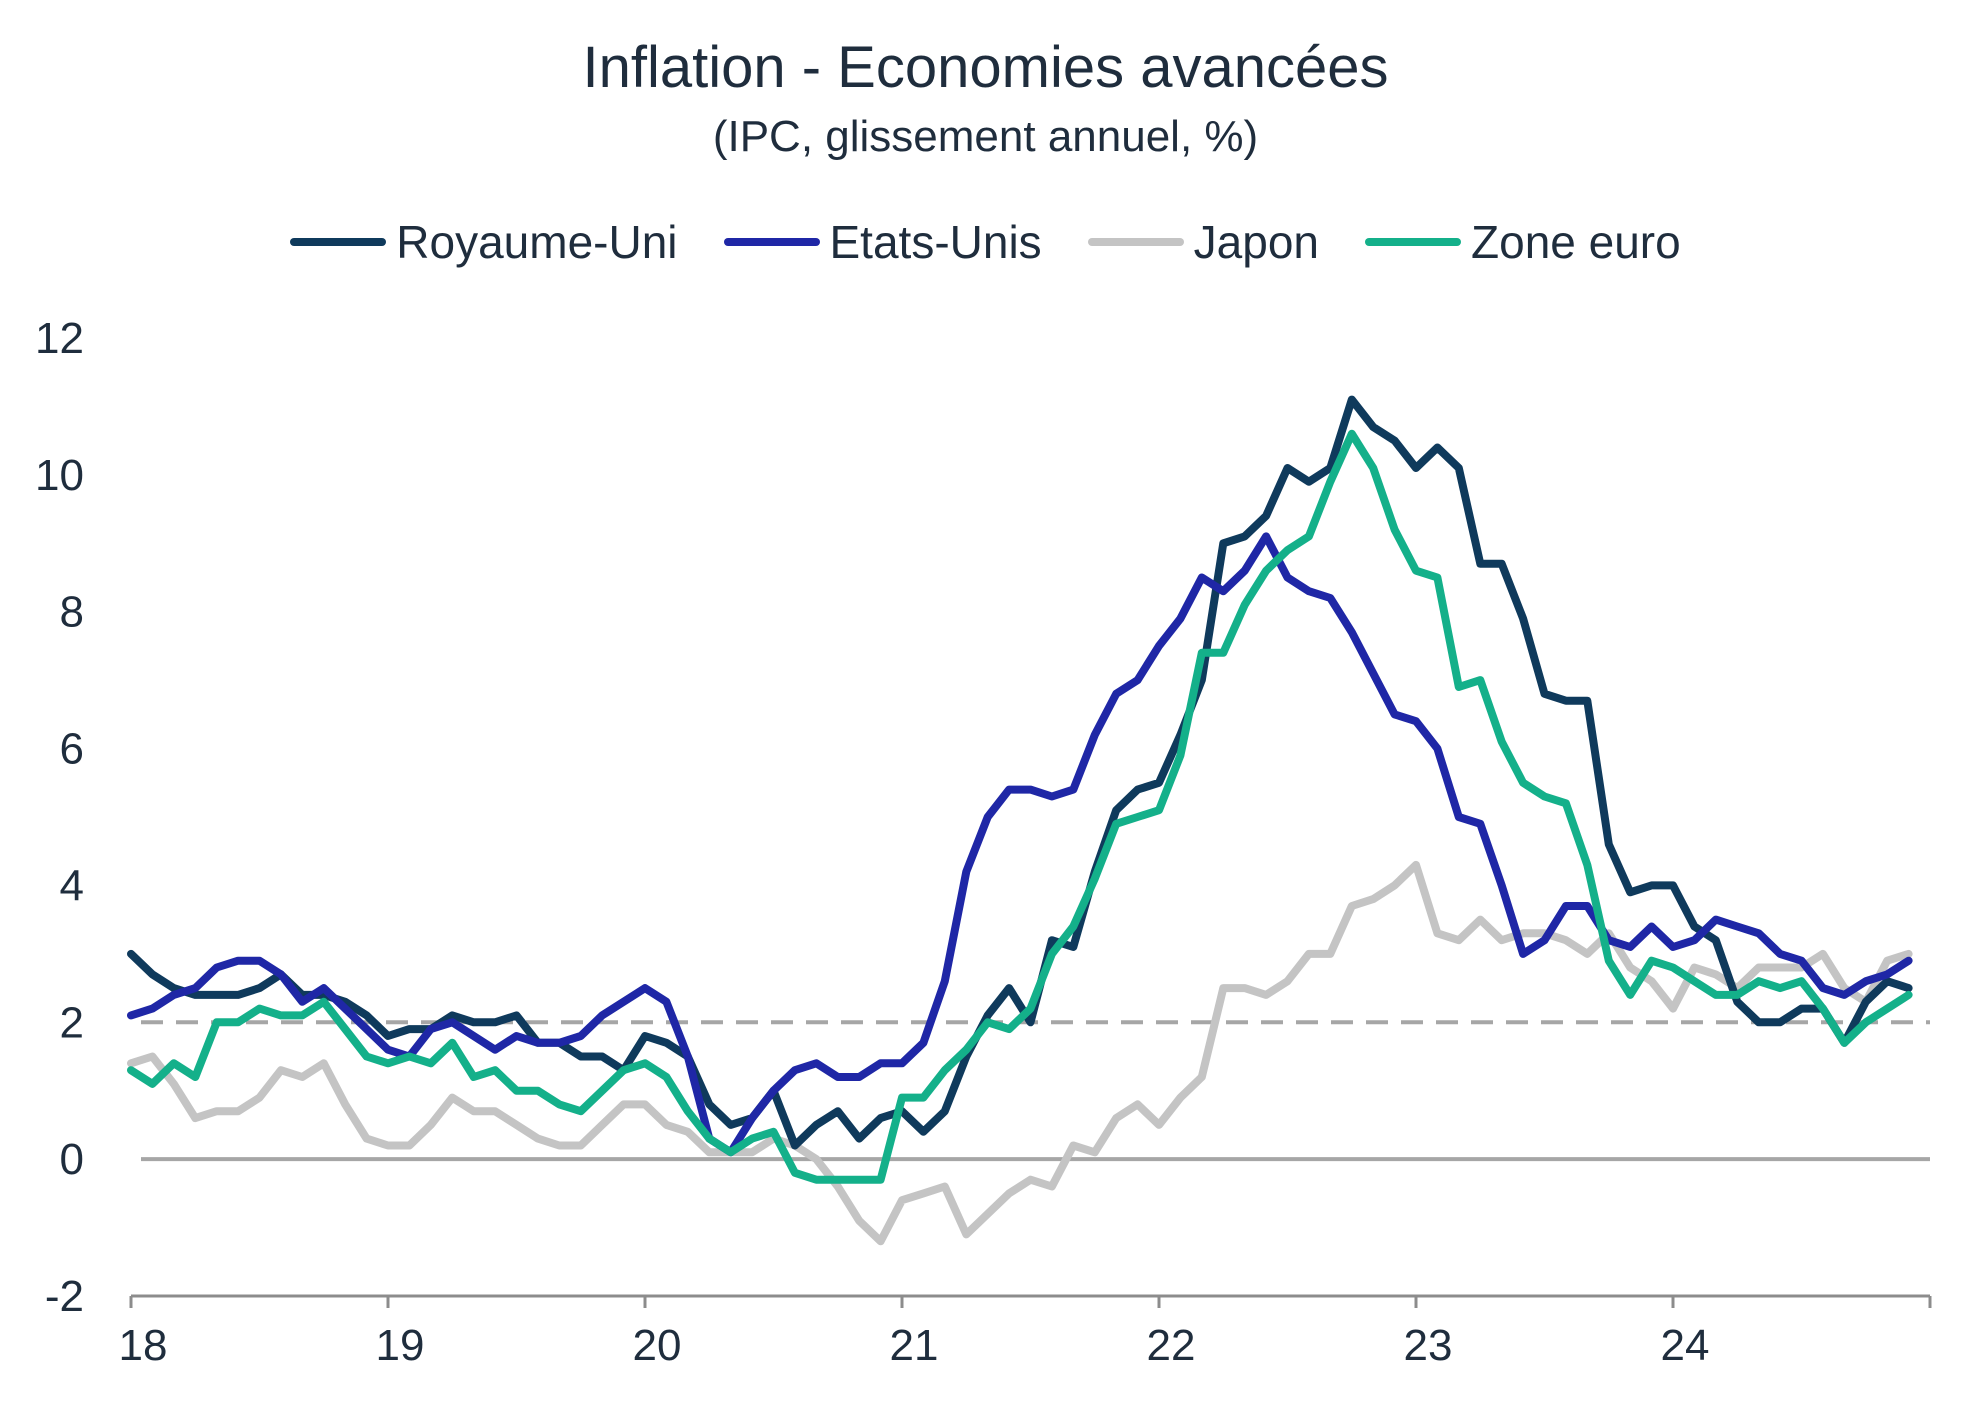 This screenshot has width=1971, height=1404. Describe the element at coordinates (1135, 242) in the screenshot. I see `legend-swatch-japon` at that location.